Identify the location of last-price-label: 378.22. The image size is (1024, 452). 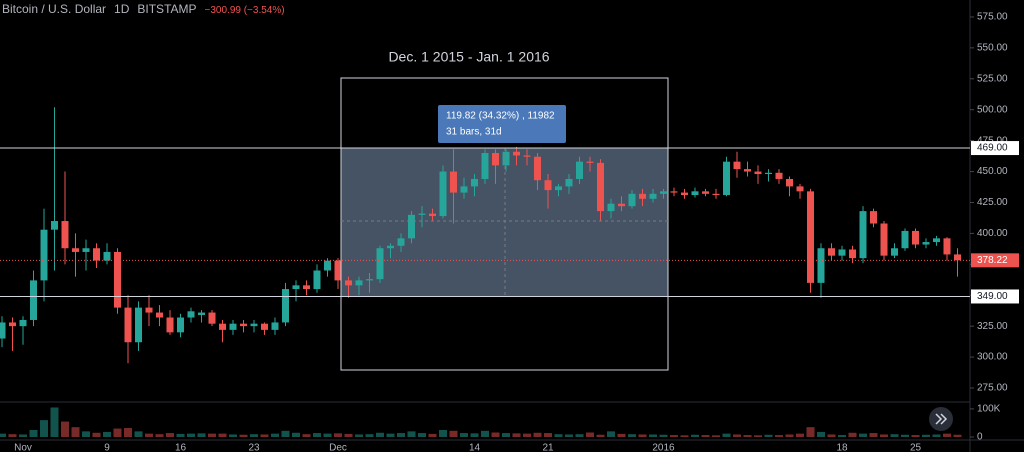
(992, 260).